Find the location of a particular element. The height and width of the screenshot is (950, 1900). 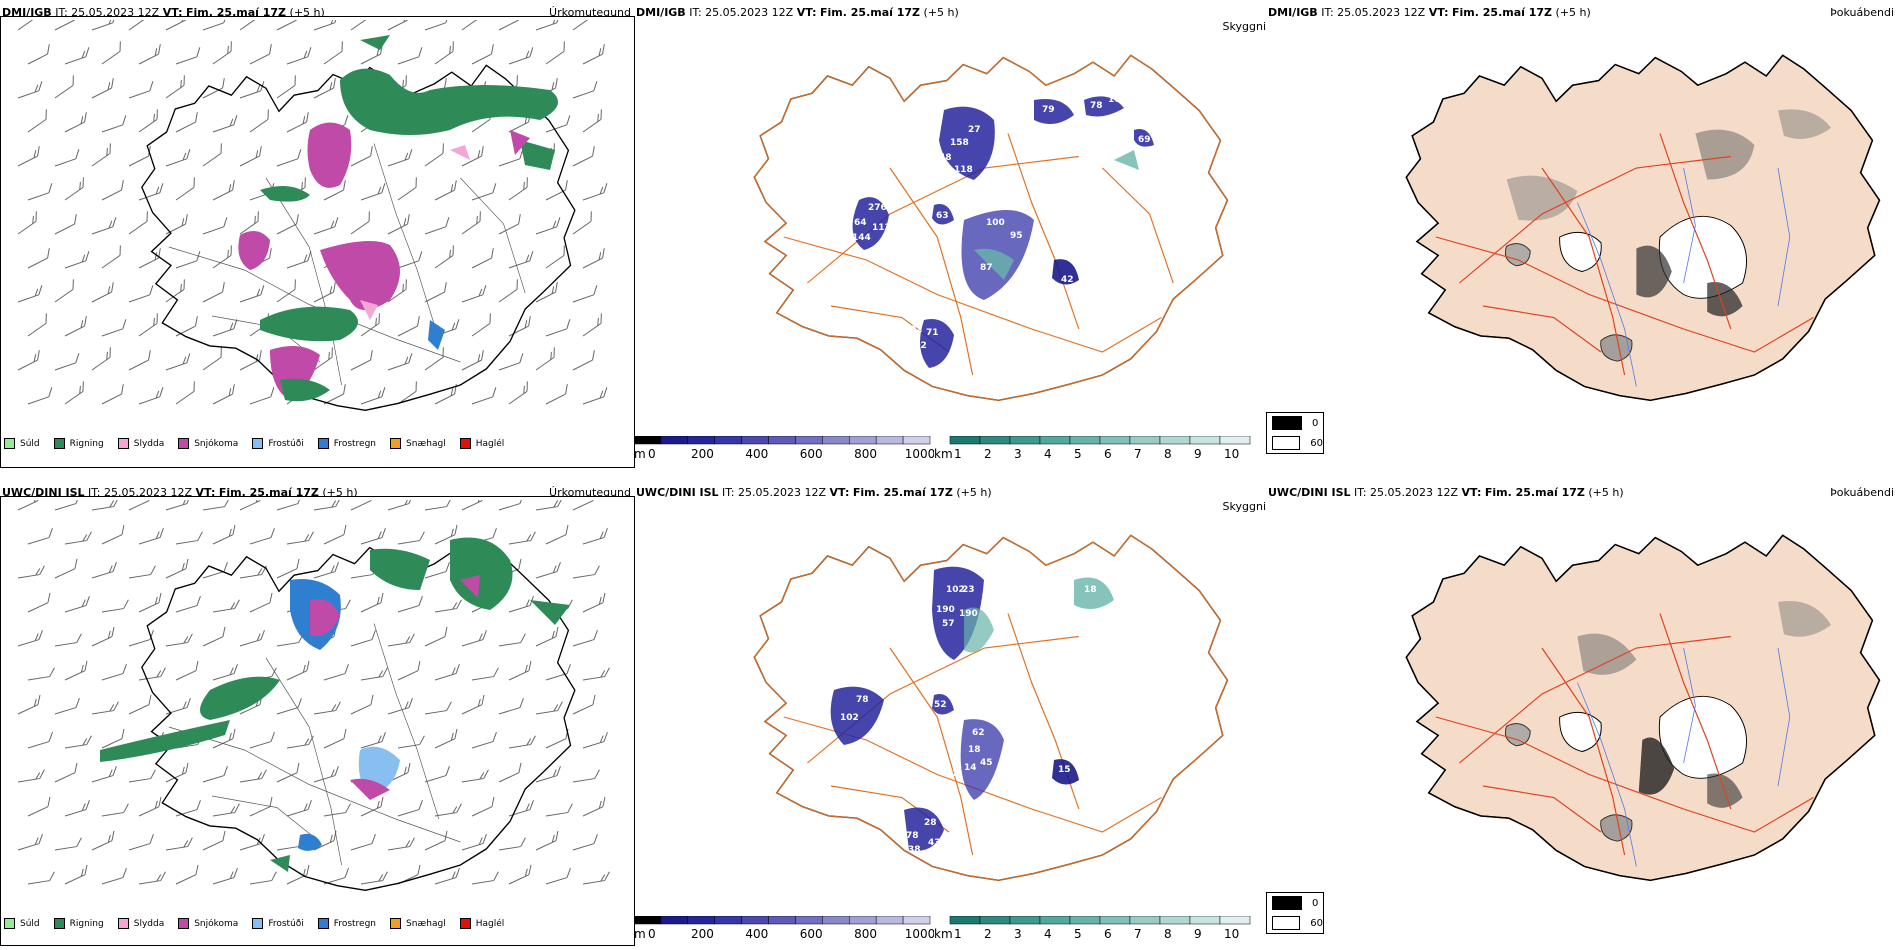

colorbar-tick: 800 is located at coordinates (865, 454).